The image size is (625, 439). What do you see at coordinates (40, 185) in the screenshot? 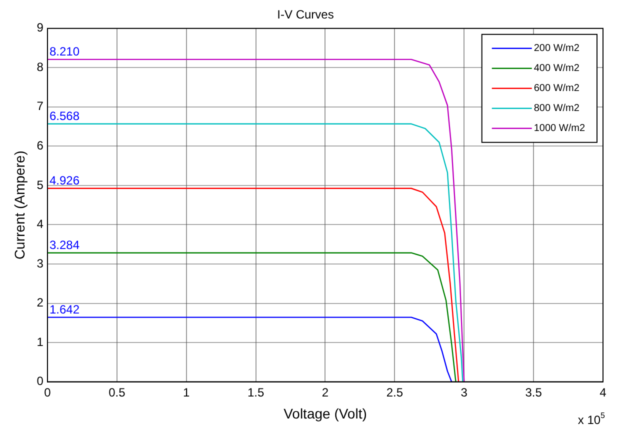
I see `y-tick-label: 5` at bounding box center [40, 185].